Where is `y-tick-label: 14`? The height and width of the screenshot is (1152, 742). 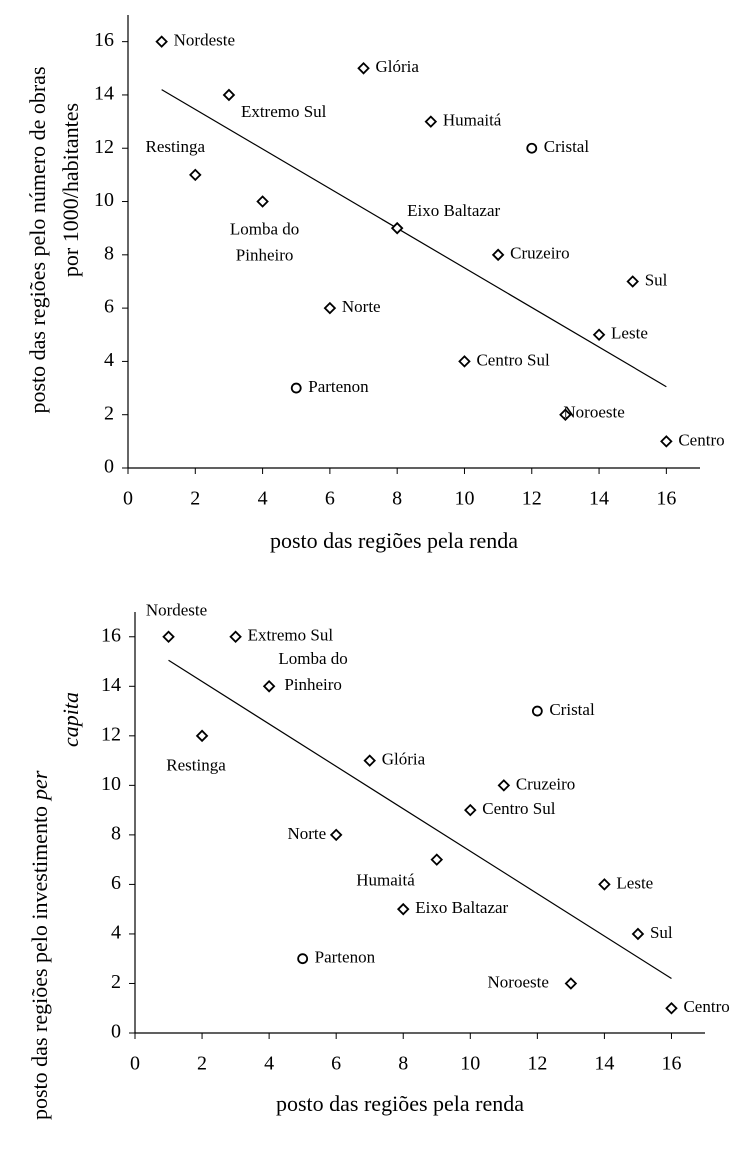
y-tick-label: 14 is located at coordinates (104, 94).